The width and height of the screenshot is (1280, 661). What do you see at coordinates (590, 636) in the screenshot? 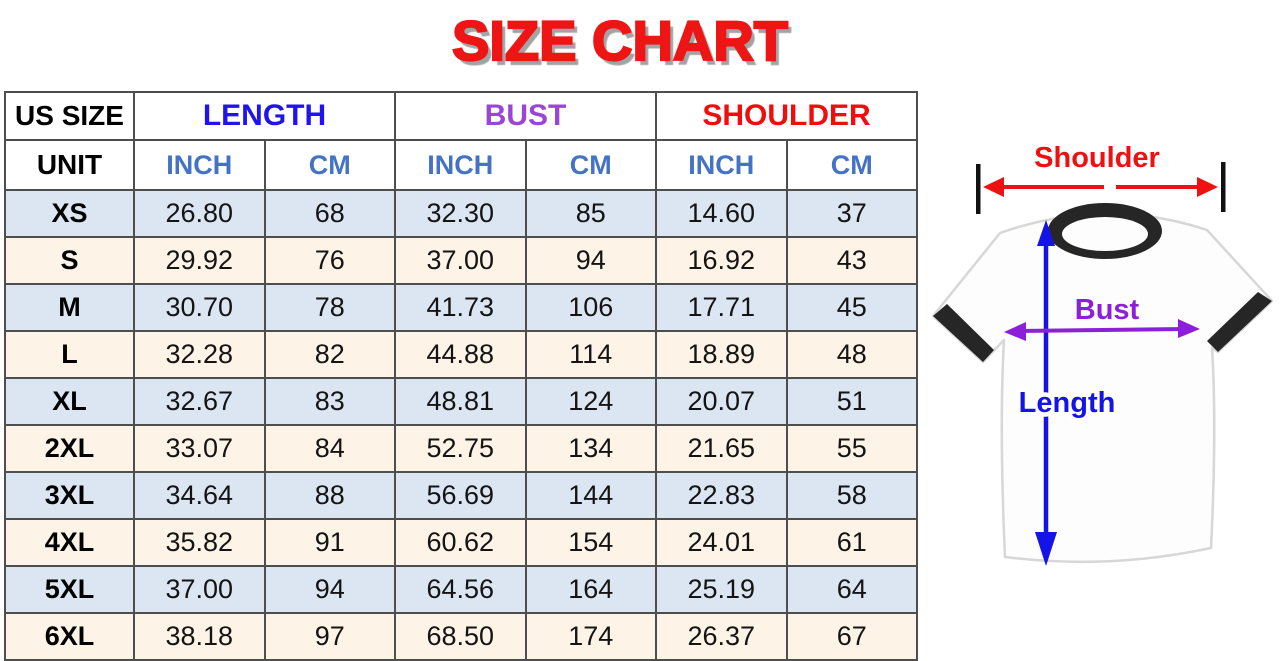
I see `value-cell: 174` at bounding box center [590, 636].